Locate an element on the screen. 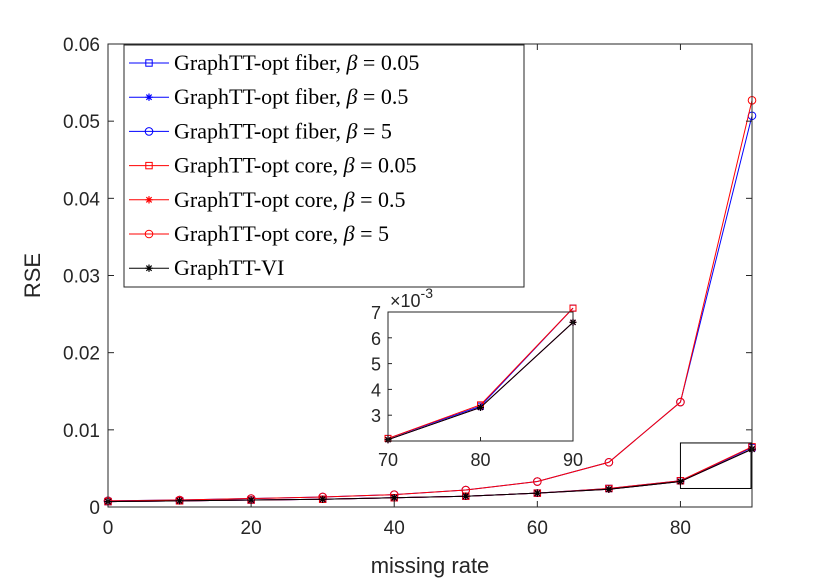  inset-y-tick-label: 4 is located at coordinates (376, 390).